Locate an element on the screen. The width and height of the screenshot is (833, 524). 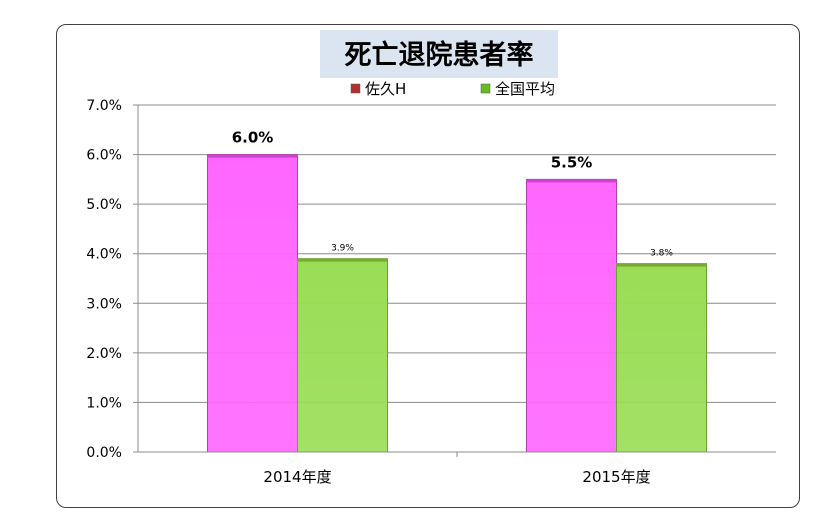
y-tick-label: 5.0% is located at coordinates (104, 205).